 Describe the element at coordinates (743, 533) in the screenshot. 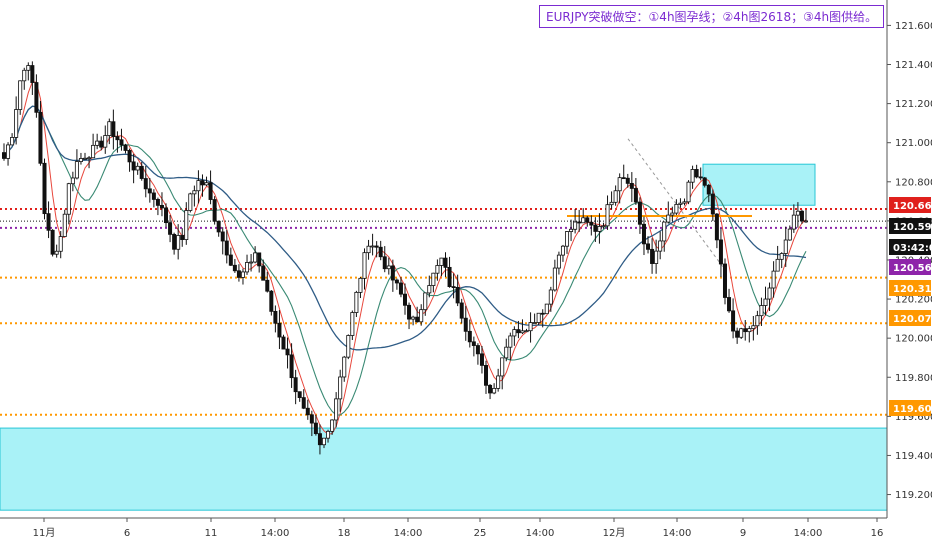

I see `time-tick-label: 9` at that location.